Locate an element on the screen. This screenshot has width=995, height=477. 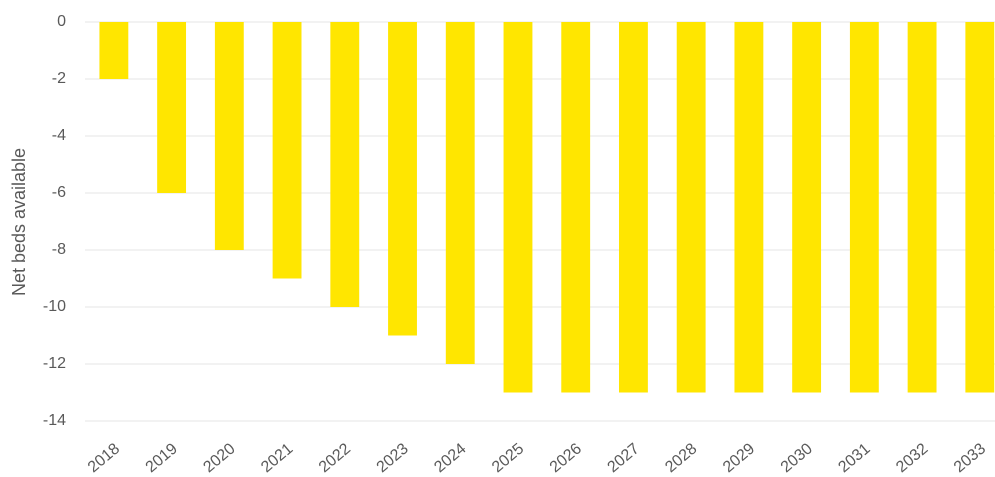
x-tick-label: 2024 is located at coordinates (450, 458).